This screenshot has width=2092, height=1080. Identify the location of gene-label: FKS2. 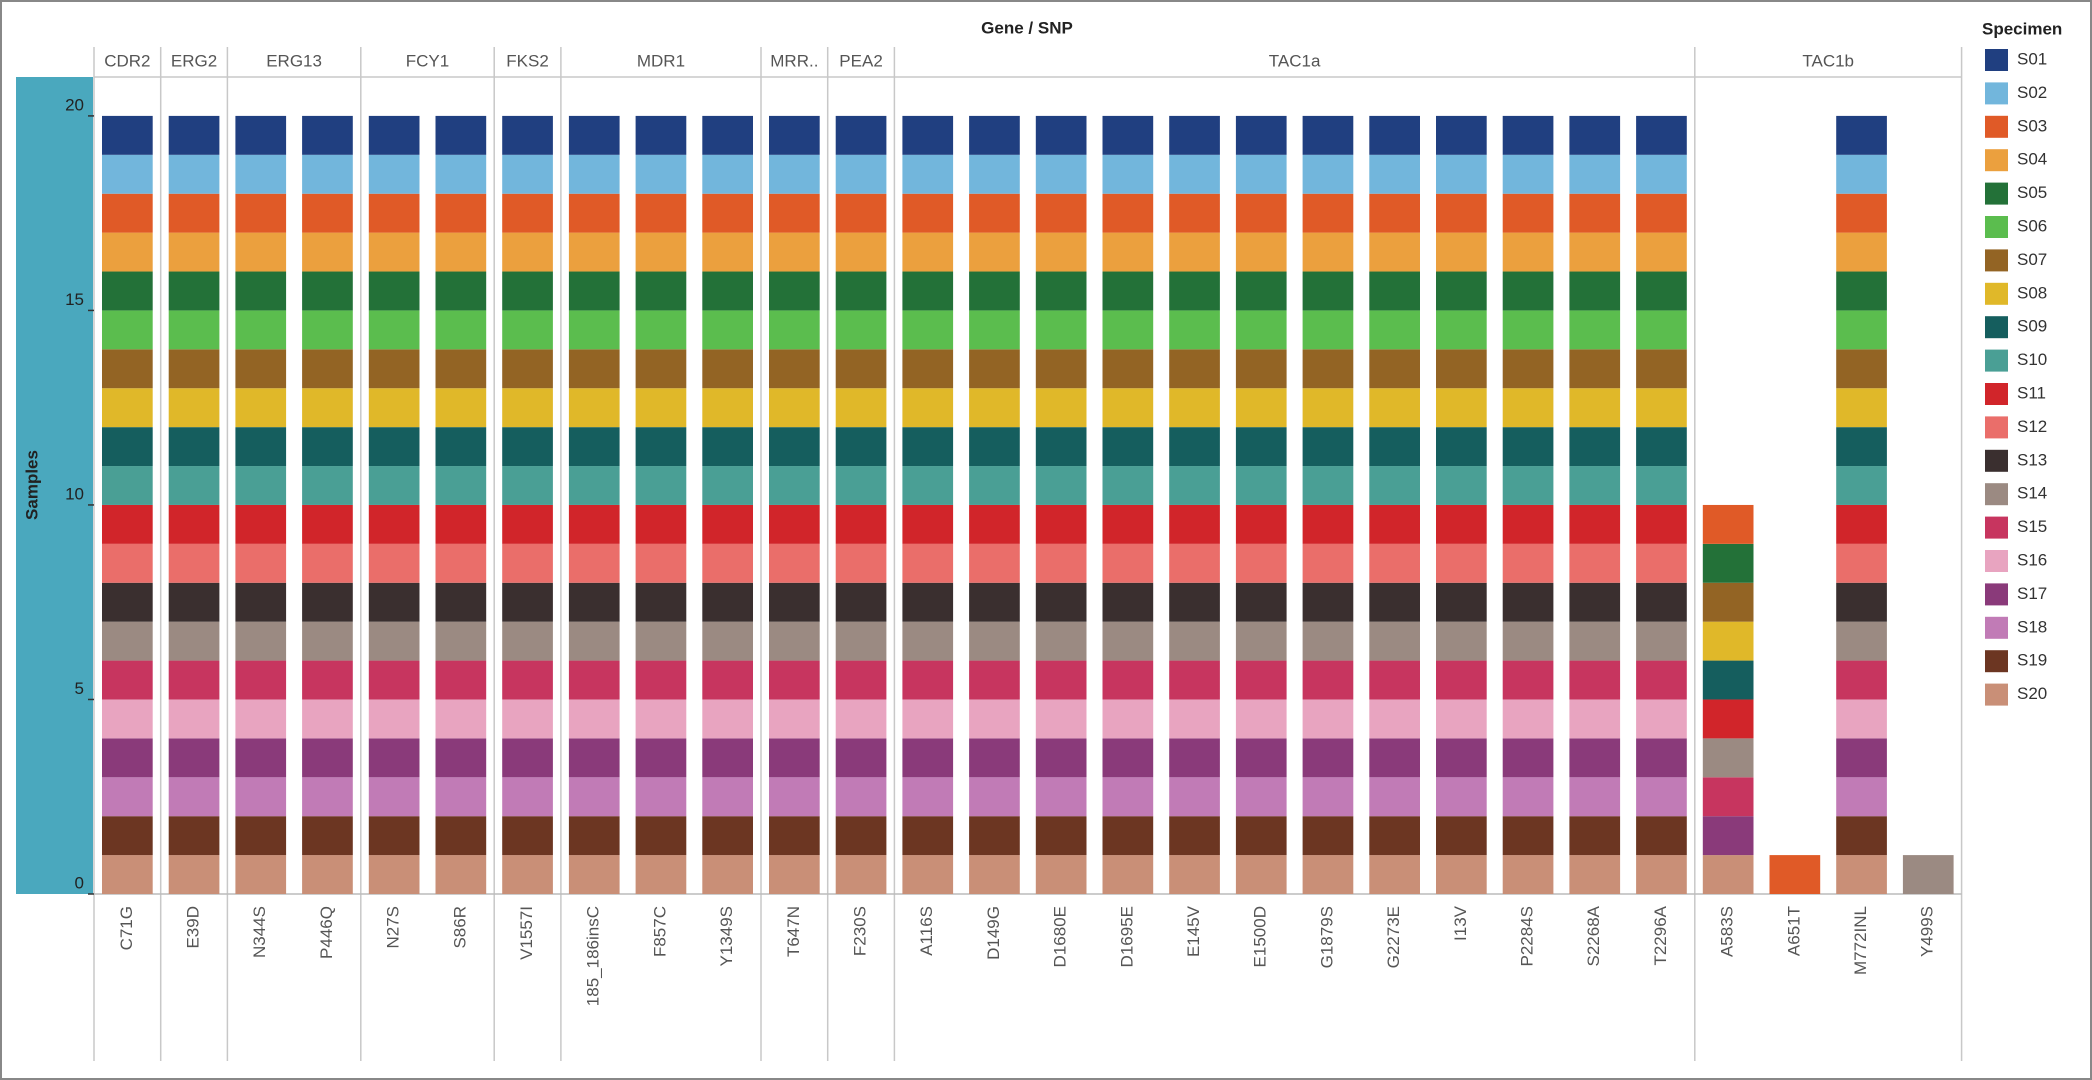
(527, 60).